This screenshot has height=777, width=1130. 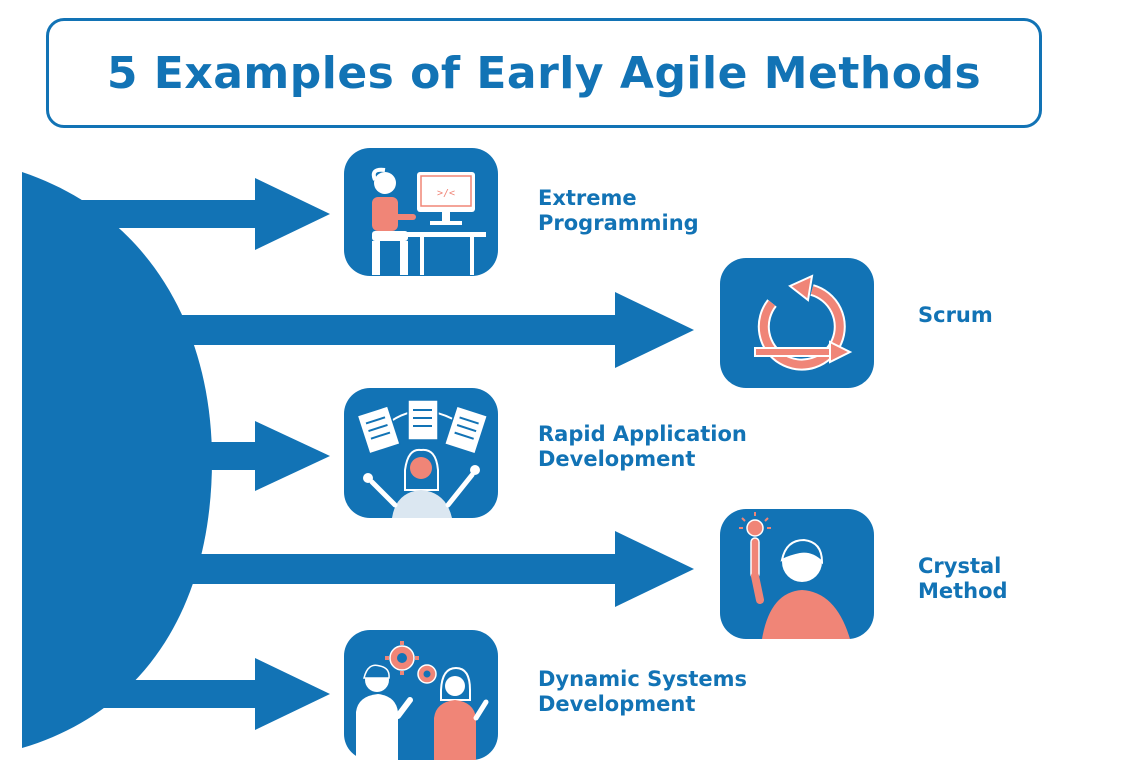 I want to click on person-with-documents-icon, so click(x=421, y=453).